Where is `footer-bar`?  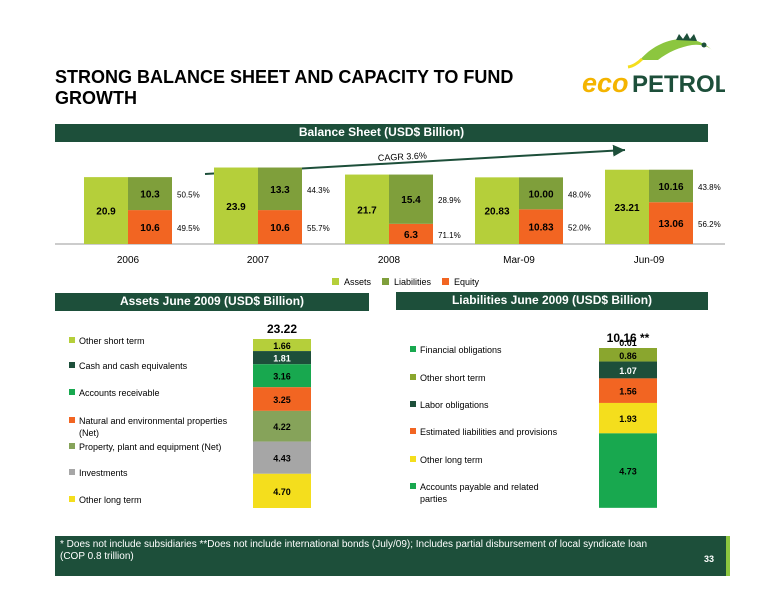
footer-bar is located at coordinates (391, 556).